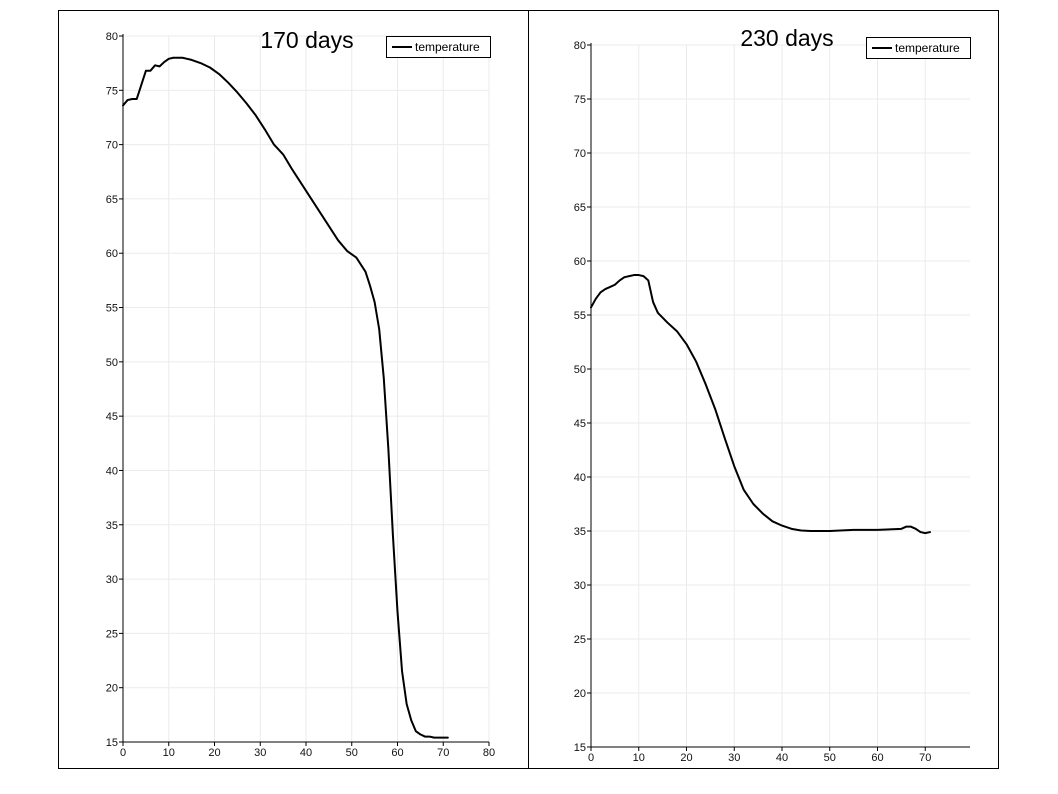 The image size is (1058, 794). I want to click on left-x-tick-label: 10, so click(169, 753).